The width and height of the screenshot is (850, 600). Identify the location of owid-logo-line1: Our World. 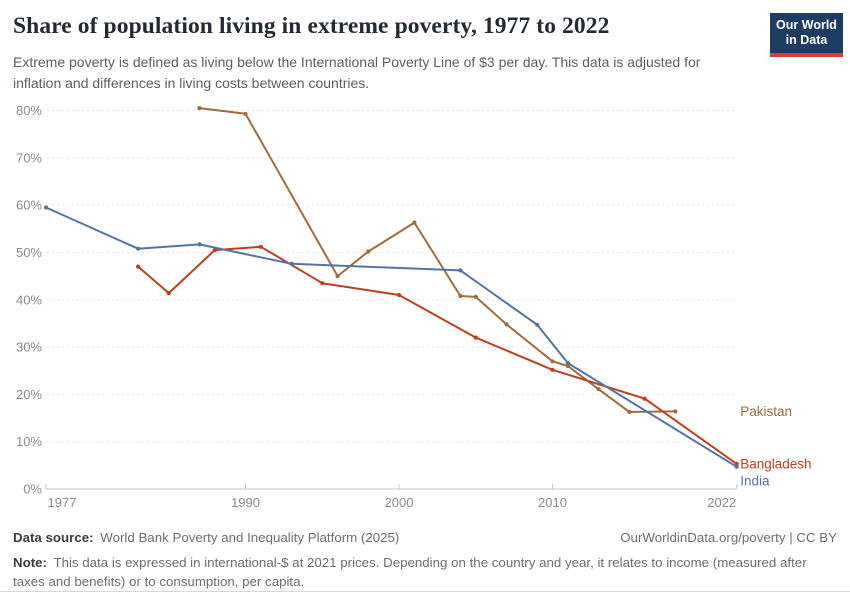
(806, 25).